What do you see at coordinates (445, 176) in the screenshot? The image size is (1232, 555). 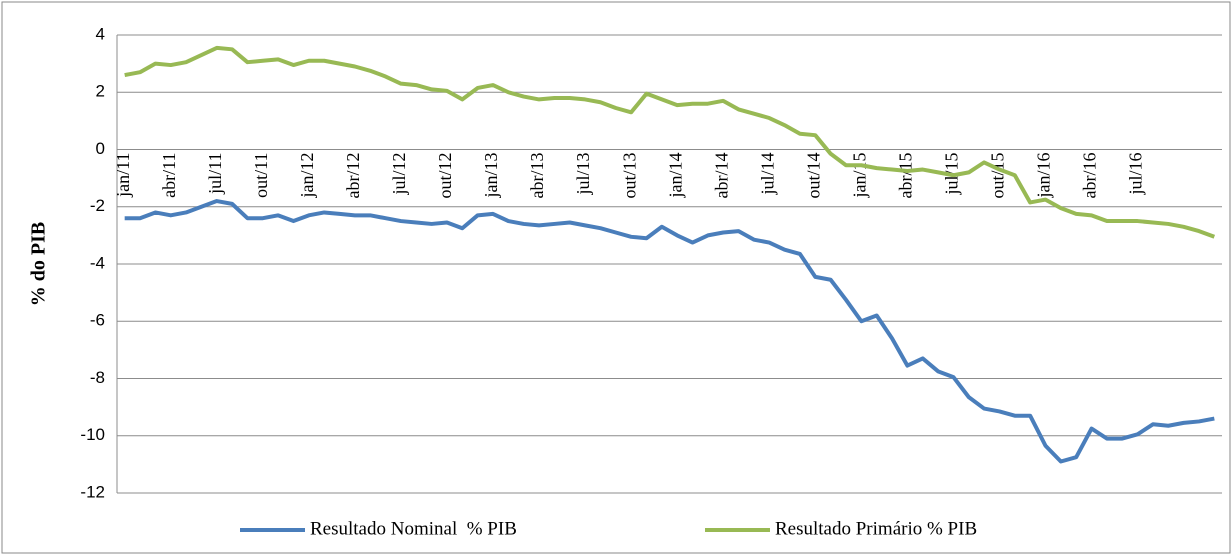 I see `x-tick-label: out/12` at bounding box center [445, 176].